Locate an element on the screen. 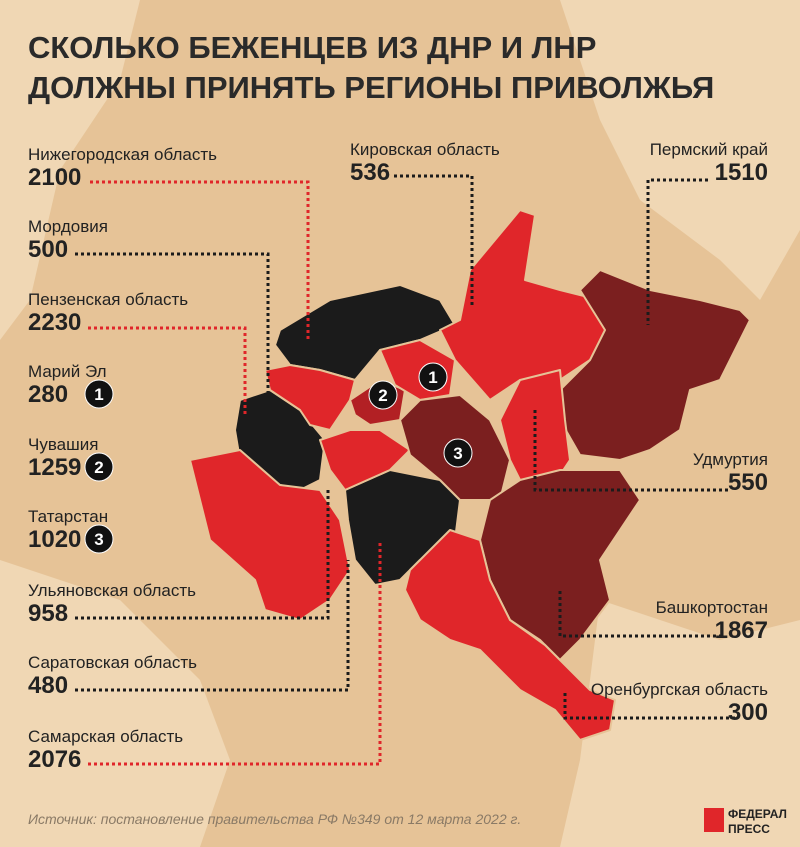  title: ДОЛЖНЫ ПРИНЯТЬ РЕГИОНЫ ПРИВОЛЖЬЯ is located at coordinates (371, 87).